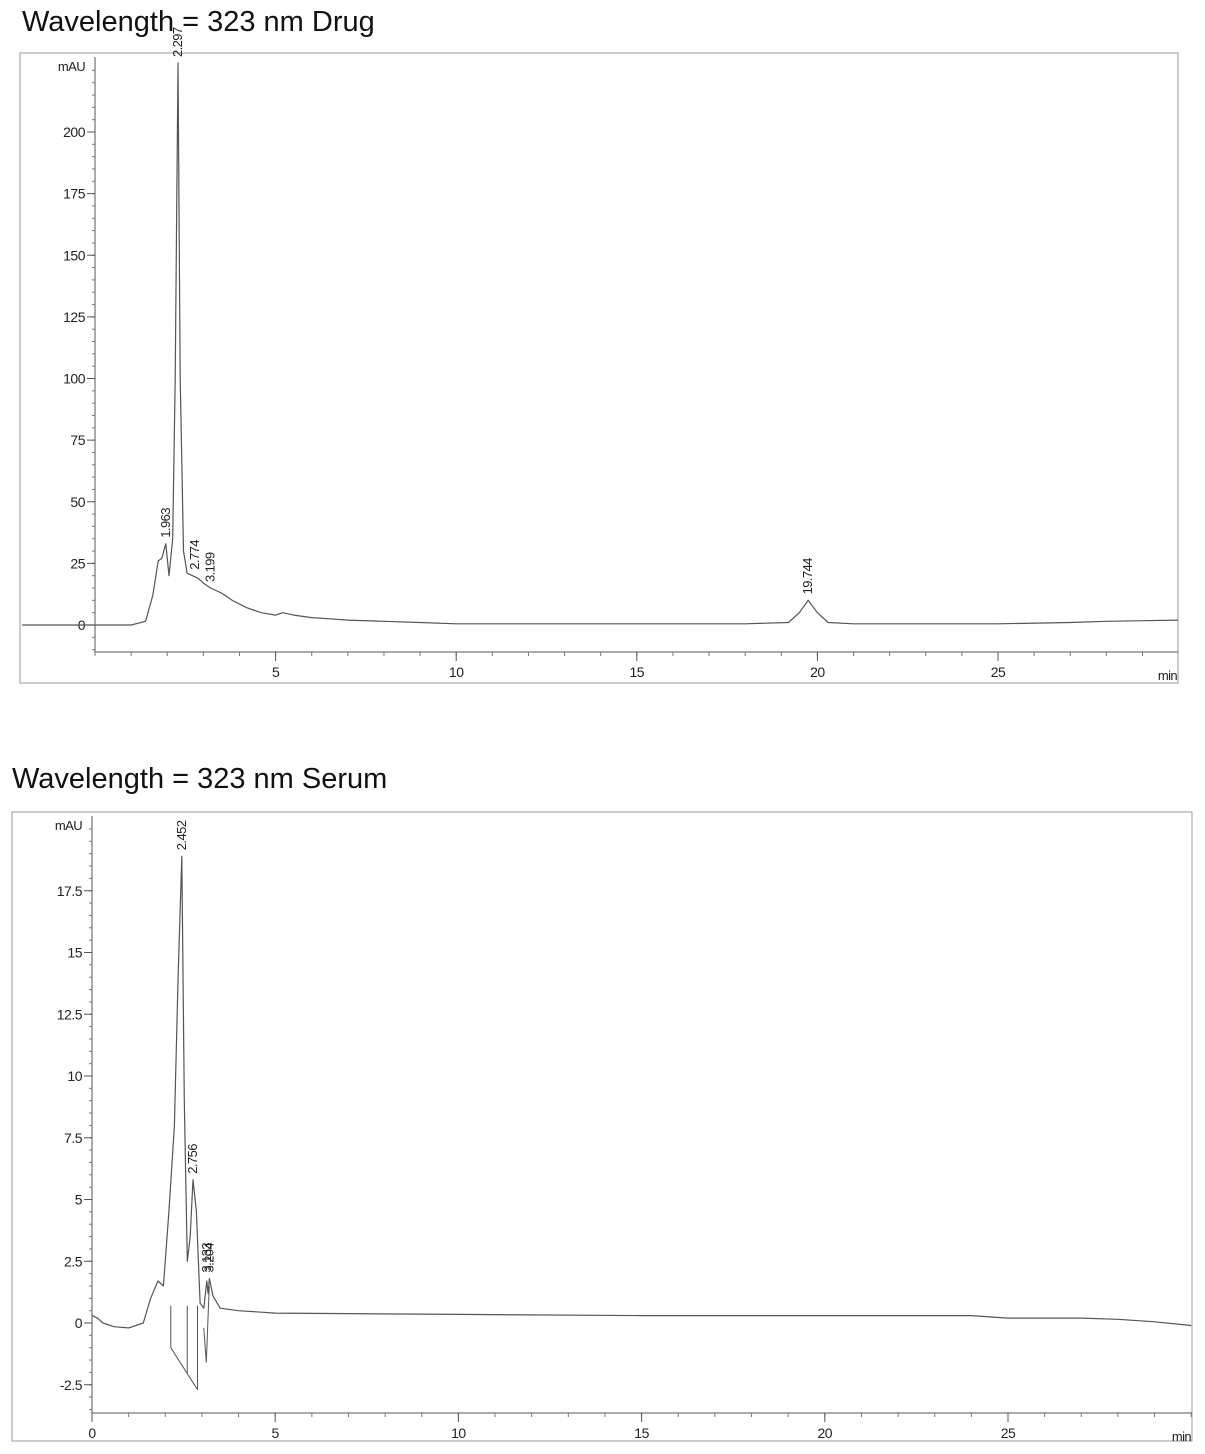 Image resolution: width=1205 pixels, height=1454 pixels. I want to click on y-tick-label: 0, so click(79, 1323).